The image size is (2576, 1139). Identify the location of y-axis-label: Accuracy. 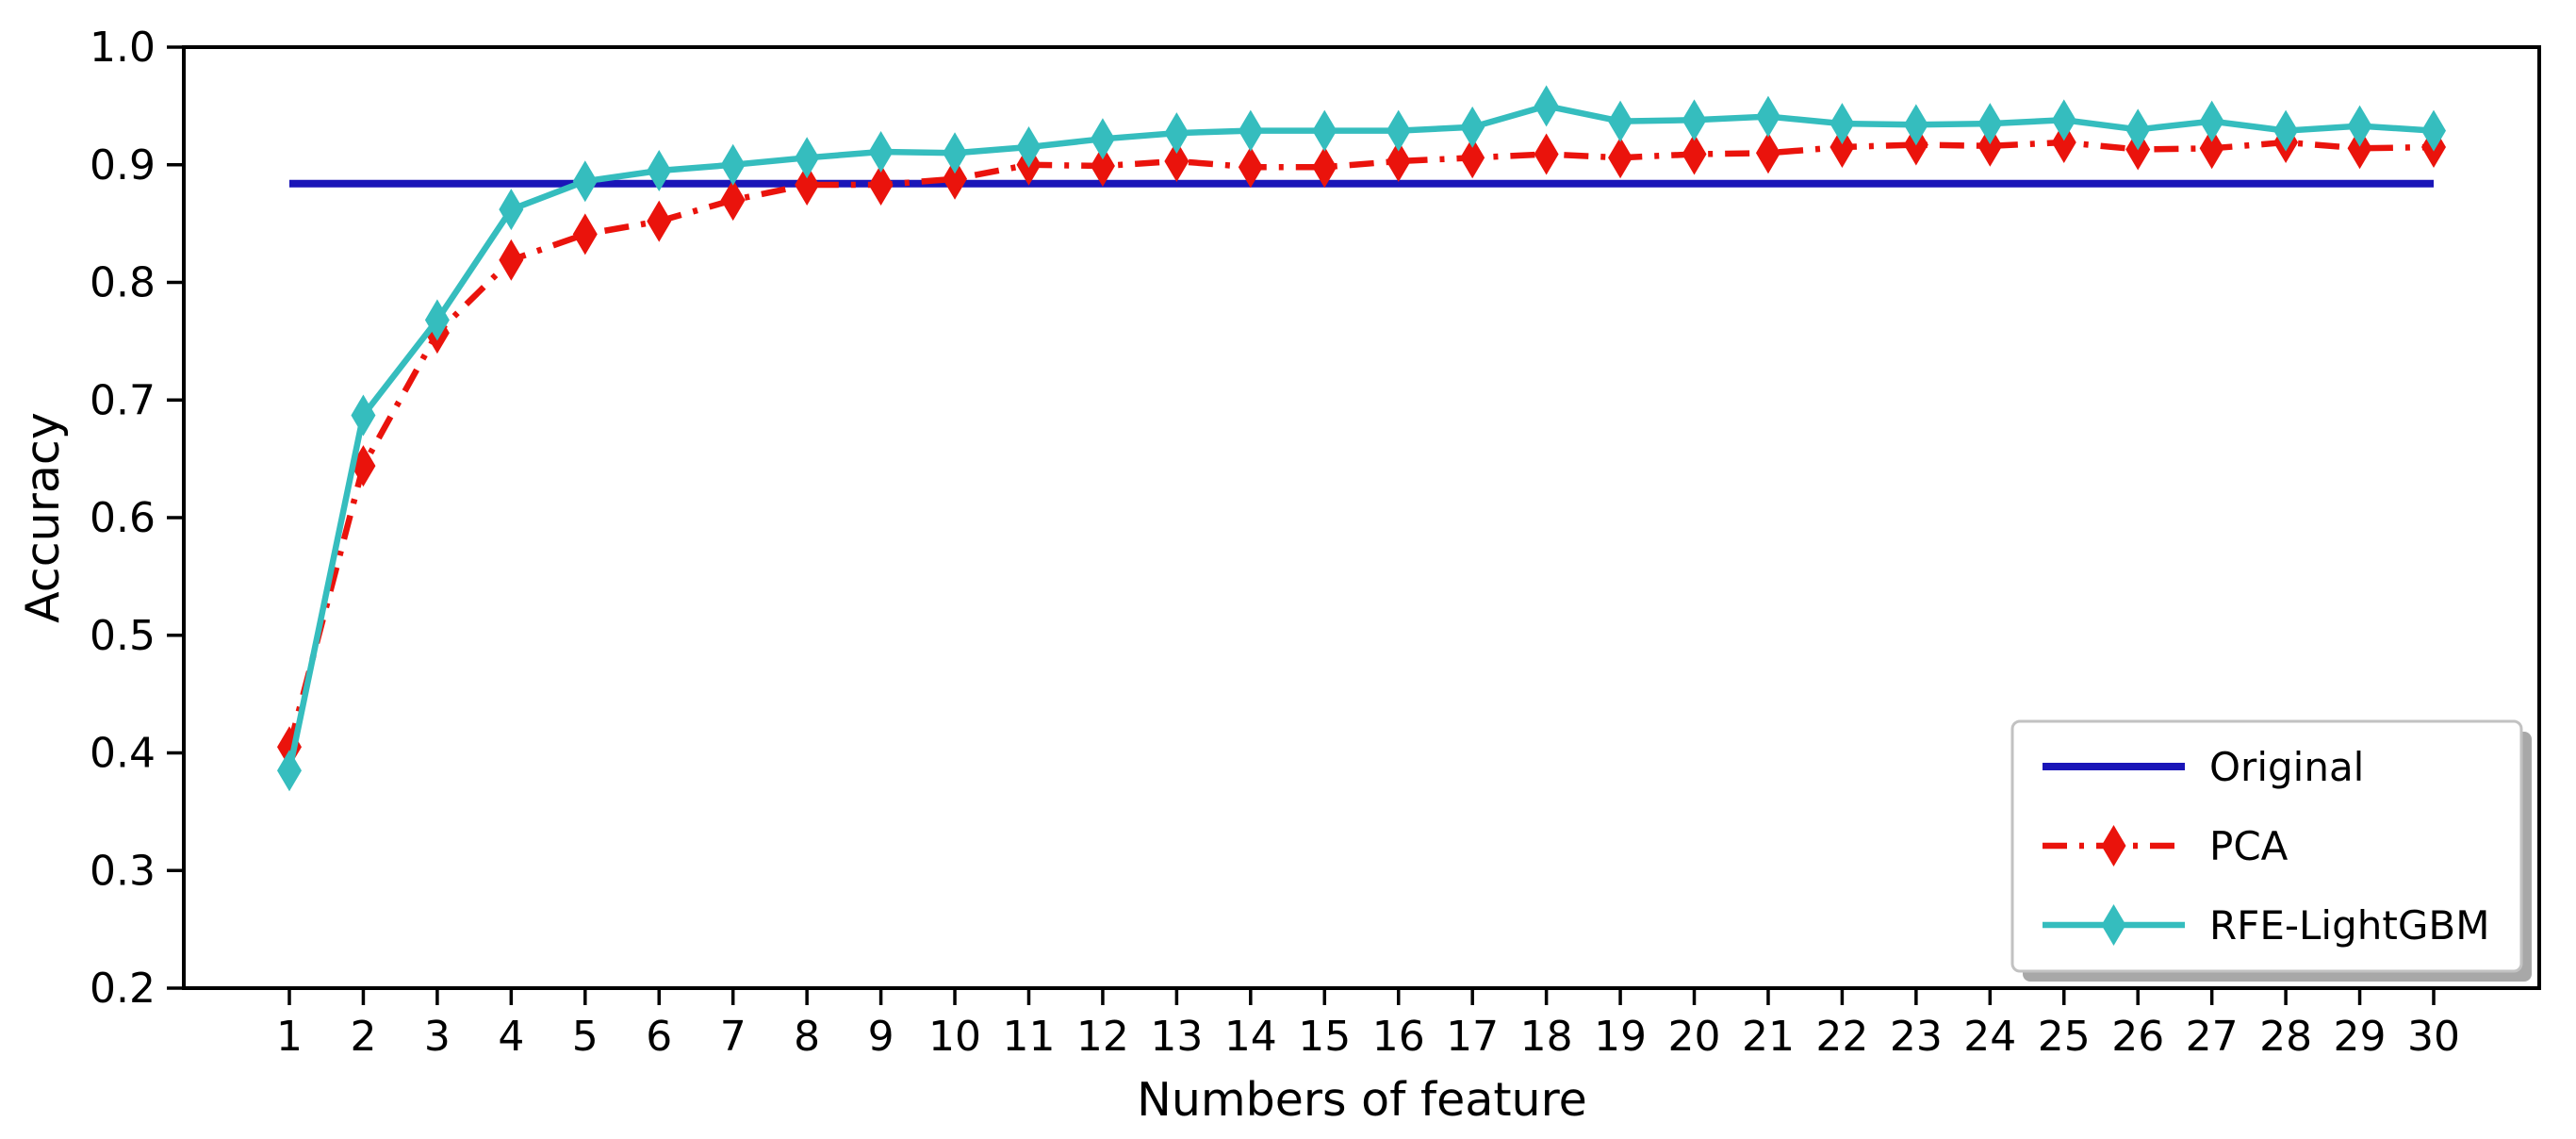
(43, 517).